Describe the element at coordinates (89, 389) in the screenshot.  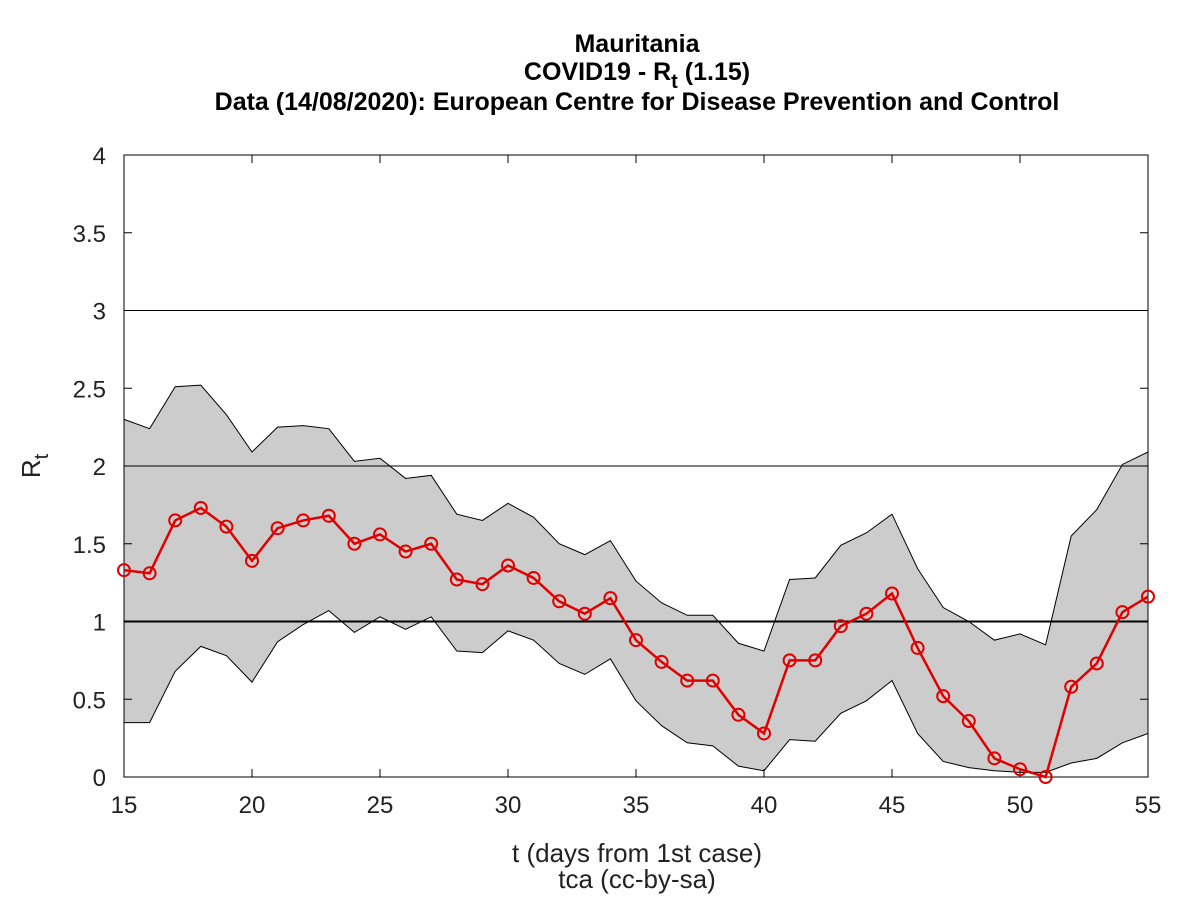
I see `y-tick-label: 2.5` at that location.